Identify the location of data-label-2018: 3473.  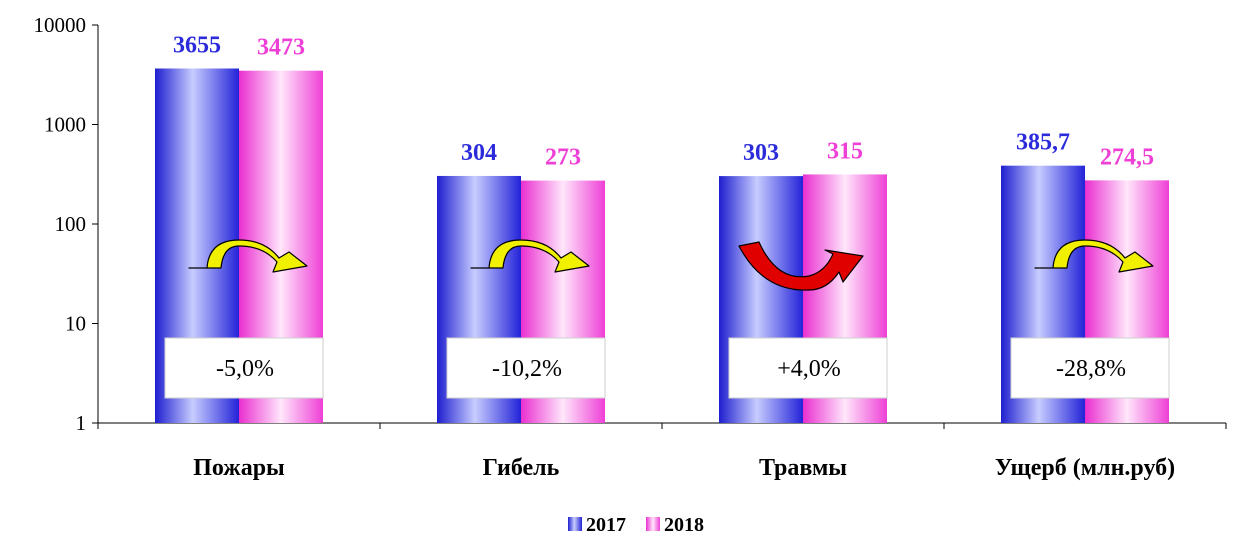
(281, 48).